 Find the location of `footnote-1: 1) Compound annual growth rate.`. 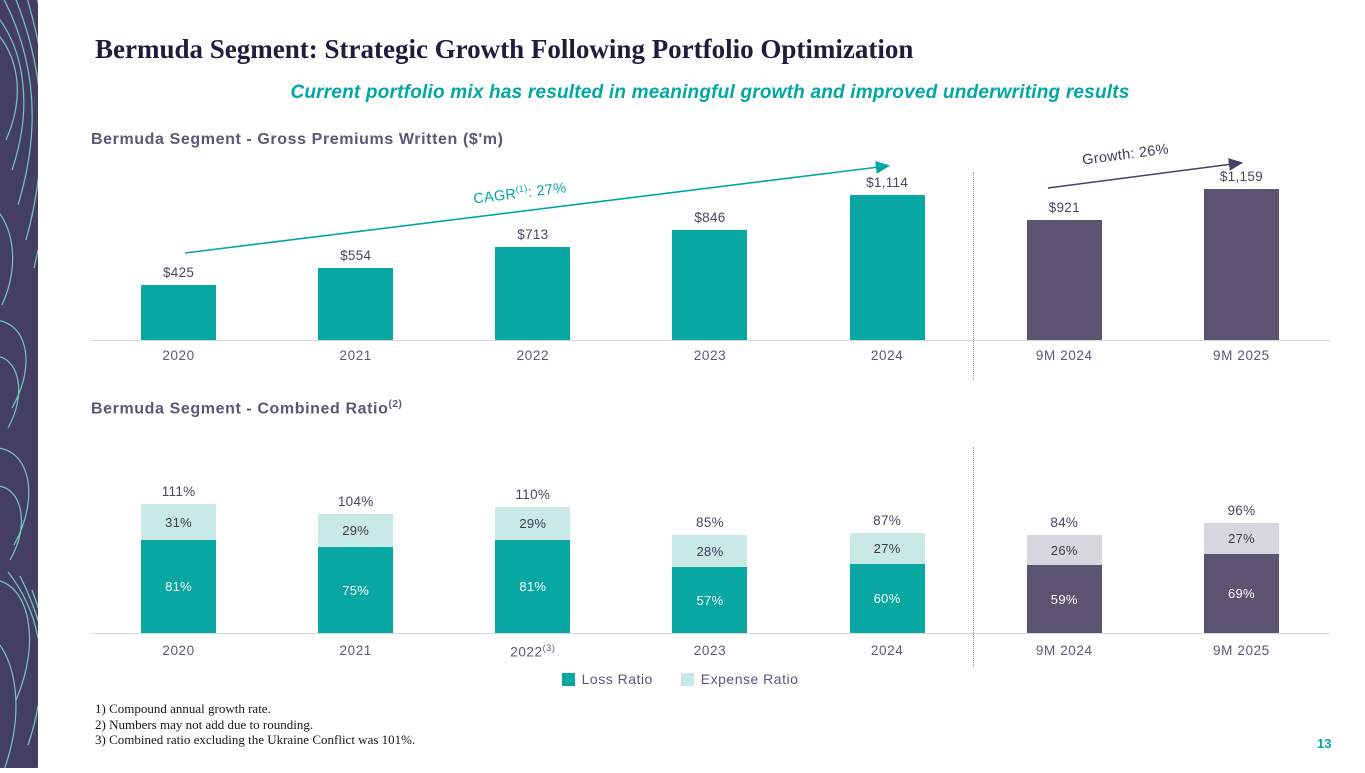

footnote-1: 1) Compound annual growth rate. is located at coordinates (183, 708).